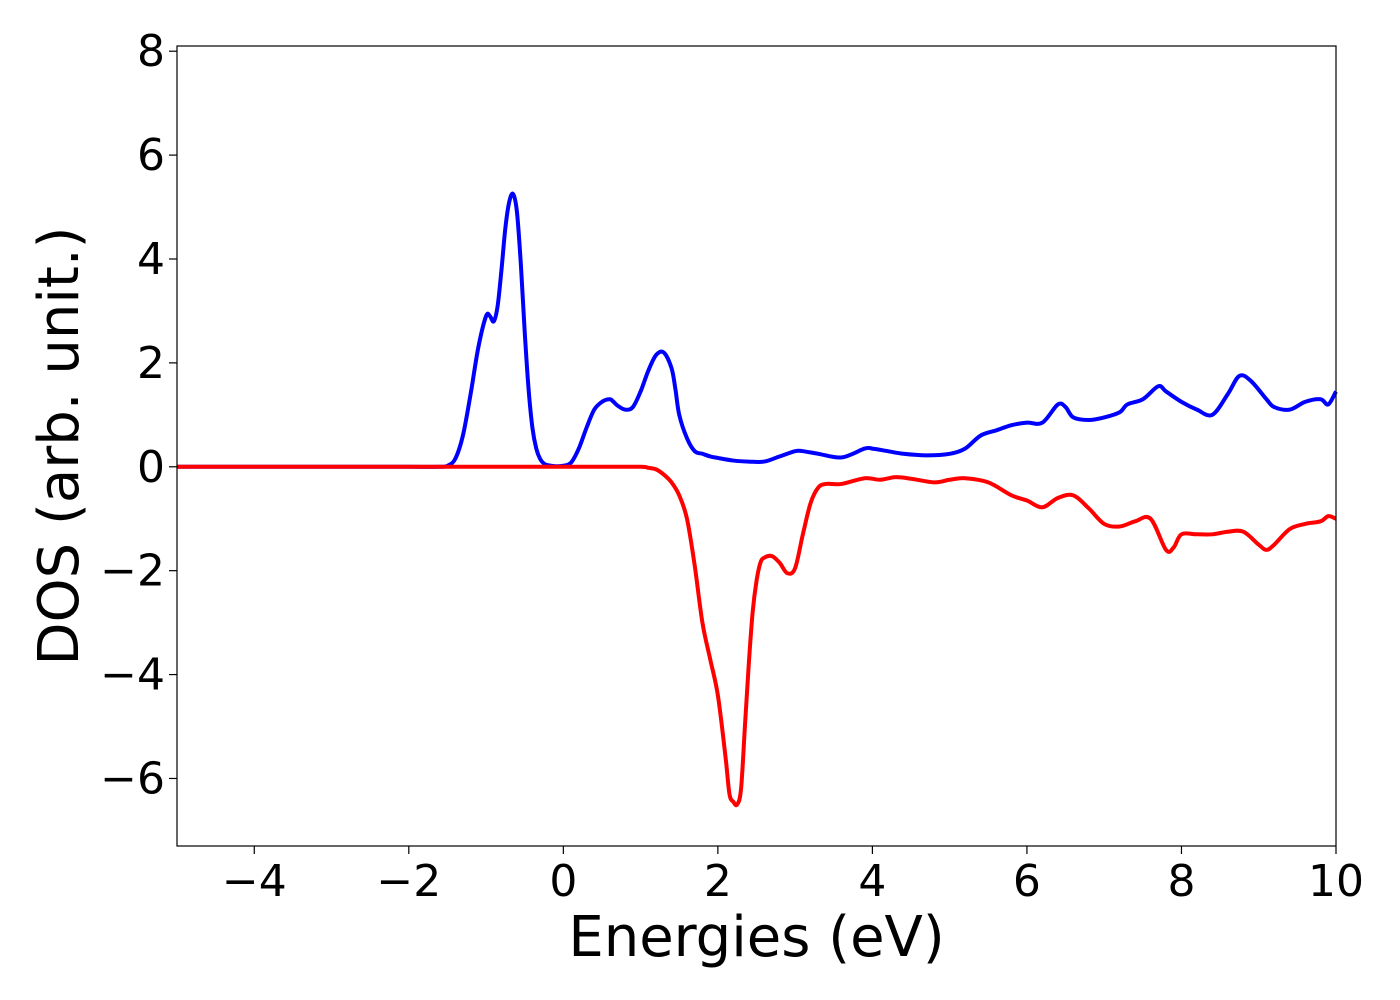 This screenshot has height=1000, width=1400. What do you see at coordinates (872, 881) in the screenshot?
I see `x-tick-label: 4` at bounding box center [872, 881].